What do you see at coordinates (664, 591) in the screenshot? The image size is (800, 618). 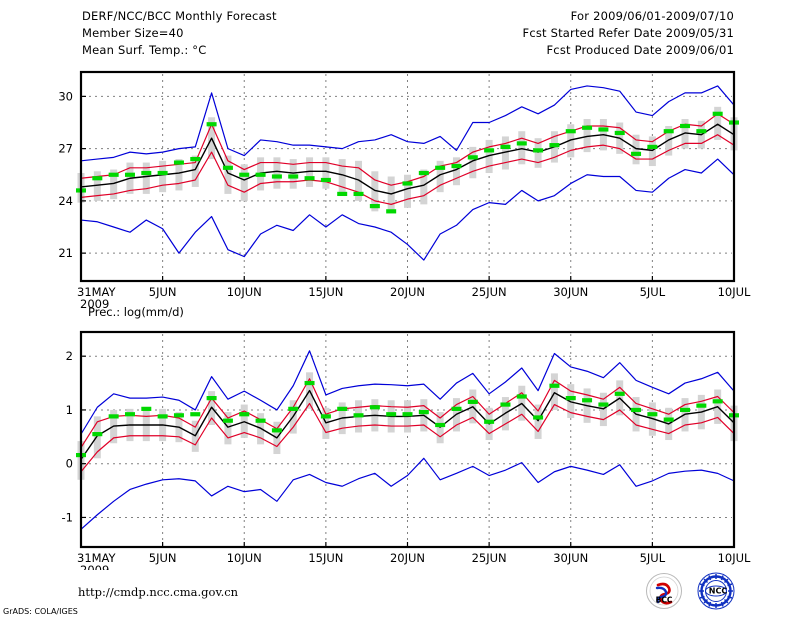 I see `bcc-logo: BCC` at bounding box center [664, 591].